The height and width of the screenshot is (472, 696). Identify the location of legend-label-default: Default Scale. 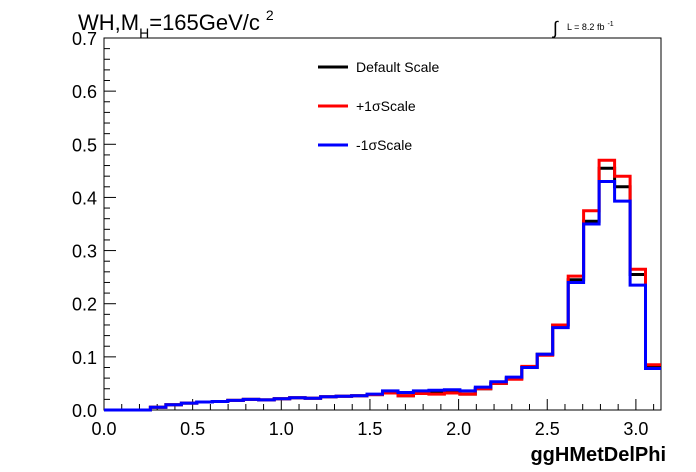
(397, 67).